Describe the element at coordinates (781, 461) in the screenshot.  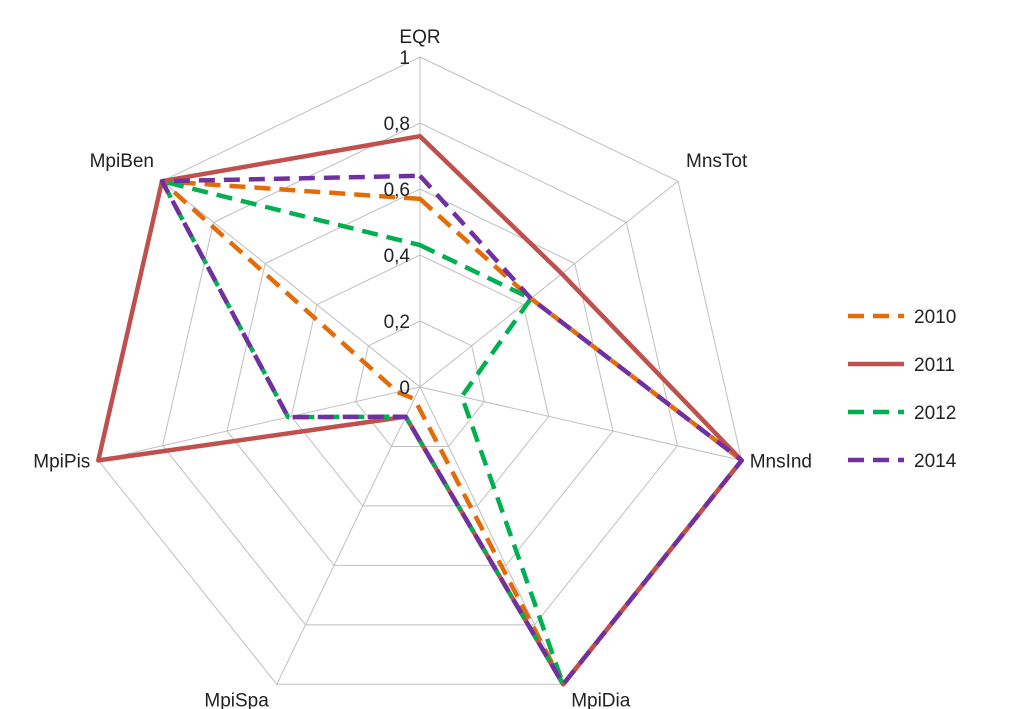
I see `axis-label-mnsind: MnsInd` at that location.